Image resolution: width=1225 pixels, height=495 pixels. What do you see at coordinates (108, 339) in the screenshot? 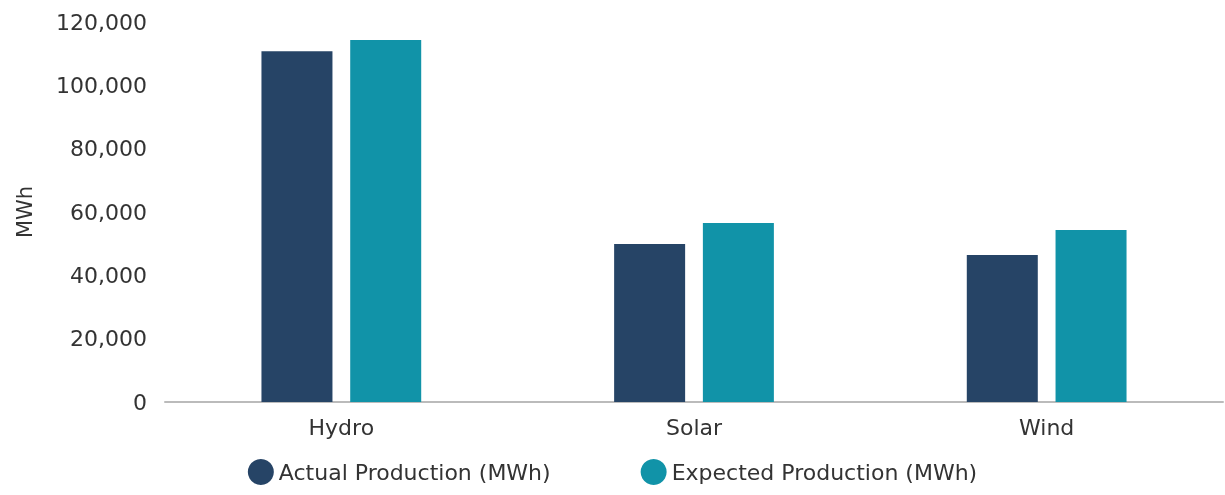
I see `y-tick-label: 20,000` at bounding box center [108, 339].